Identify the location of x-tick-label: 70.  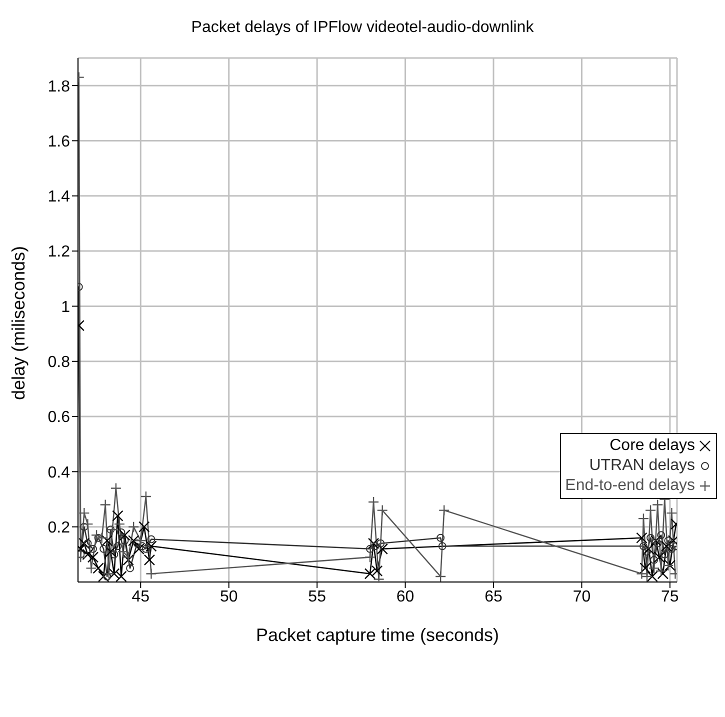
(581, 597).